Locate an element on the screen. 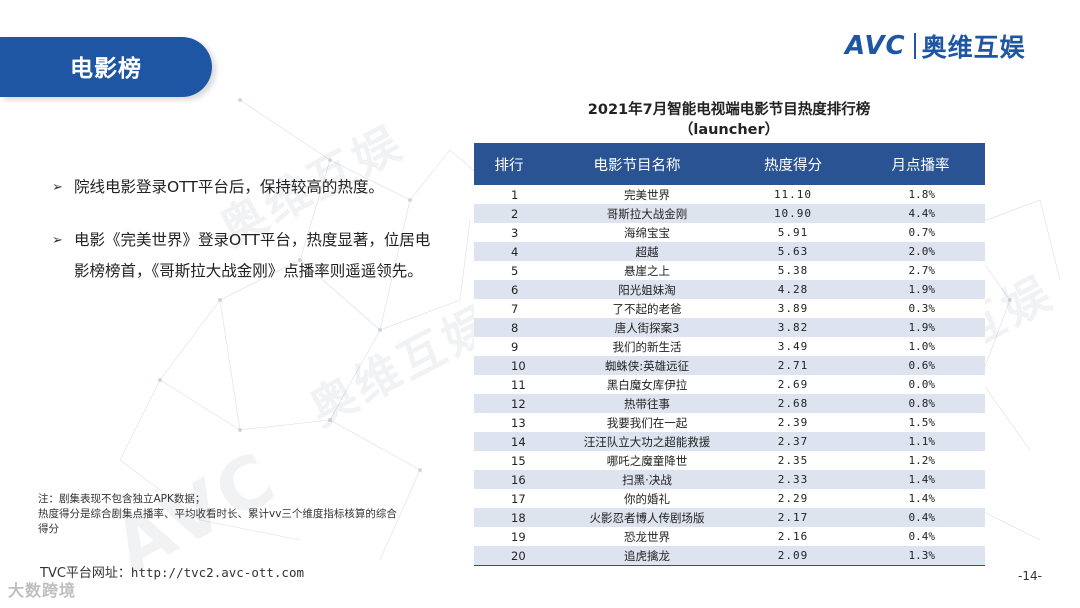  column-header-name: 电影节目名称 is located at coordinates (637, 165).